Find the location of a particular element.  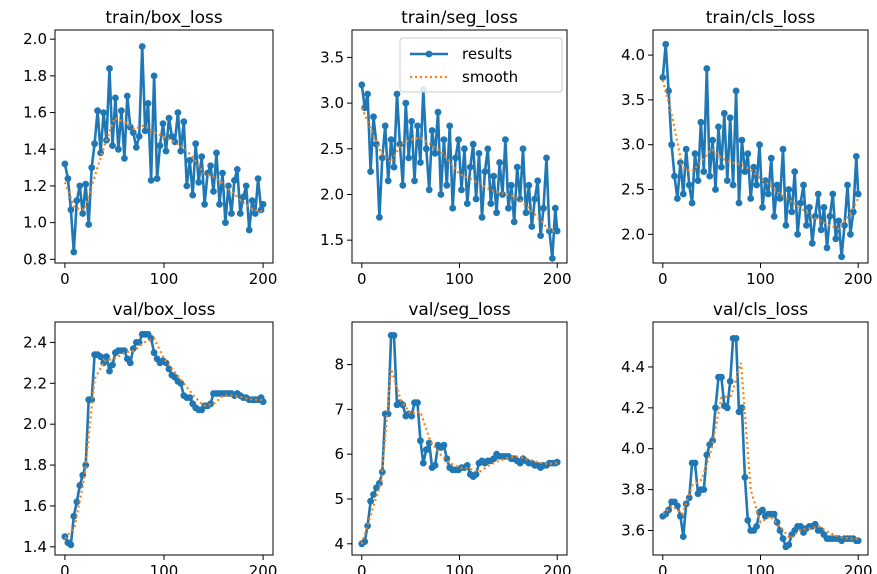

y-tick-label: 6 is located at coordinates (339, 454).